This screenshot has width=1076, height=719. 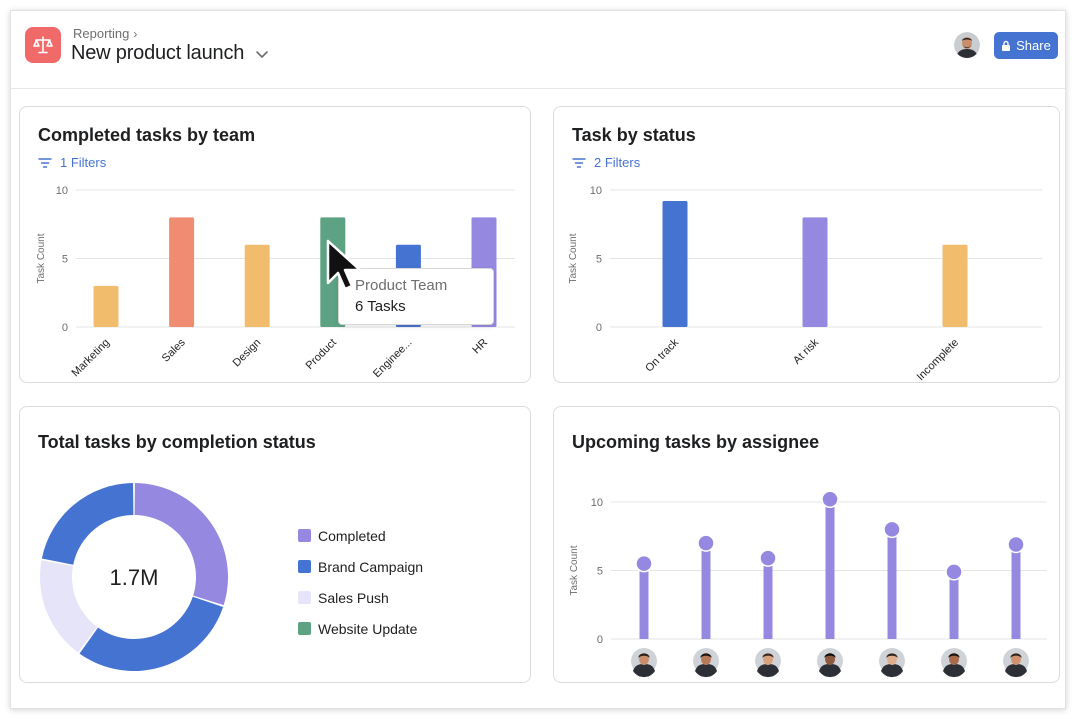 I want to click on legend-item: Brand Campaign, so click(x=360, y=566).